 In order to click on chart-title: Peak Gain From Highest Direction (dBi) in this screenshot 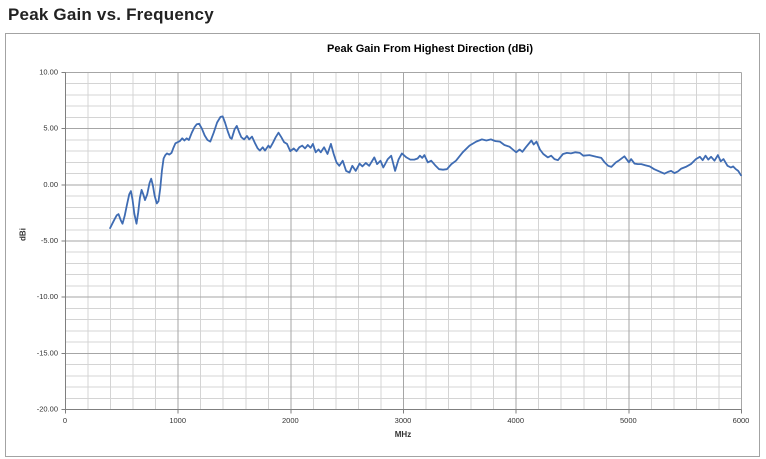, I will do `click(430, 49)`.